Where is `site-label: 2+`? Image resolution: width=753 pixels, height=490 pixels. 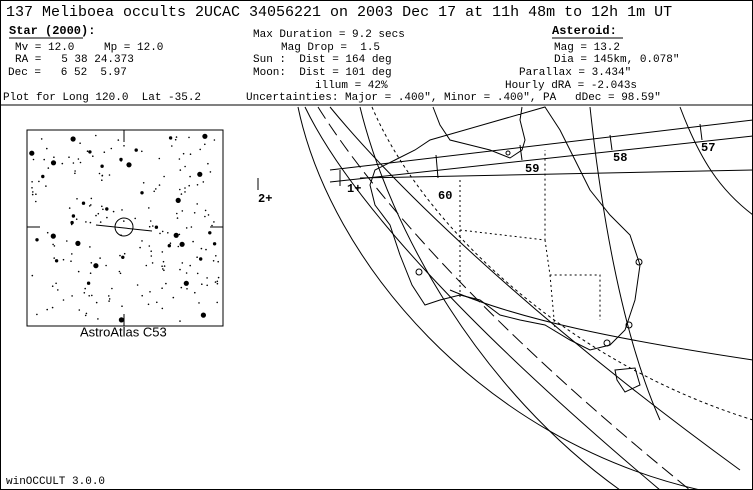
site-label: 2+ is located at coordinates (265, 199).